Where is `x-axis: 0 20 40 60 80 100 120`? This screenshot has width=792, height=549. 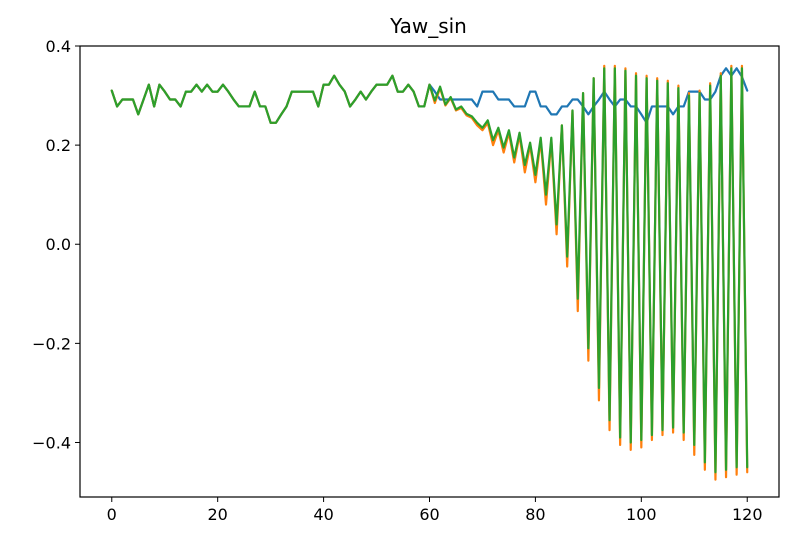 x-axis: 0 20 40 60 80 100 120 is located at coordinates (435, 510).